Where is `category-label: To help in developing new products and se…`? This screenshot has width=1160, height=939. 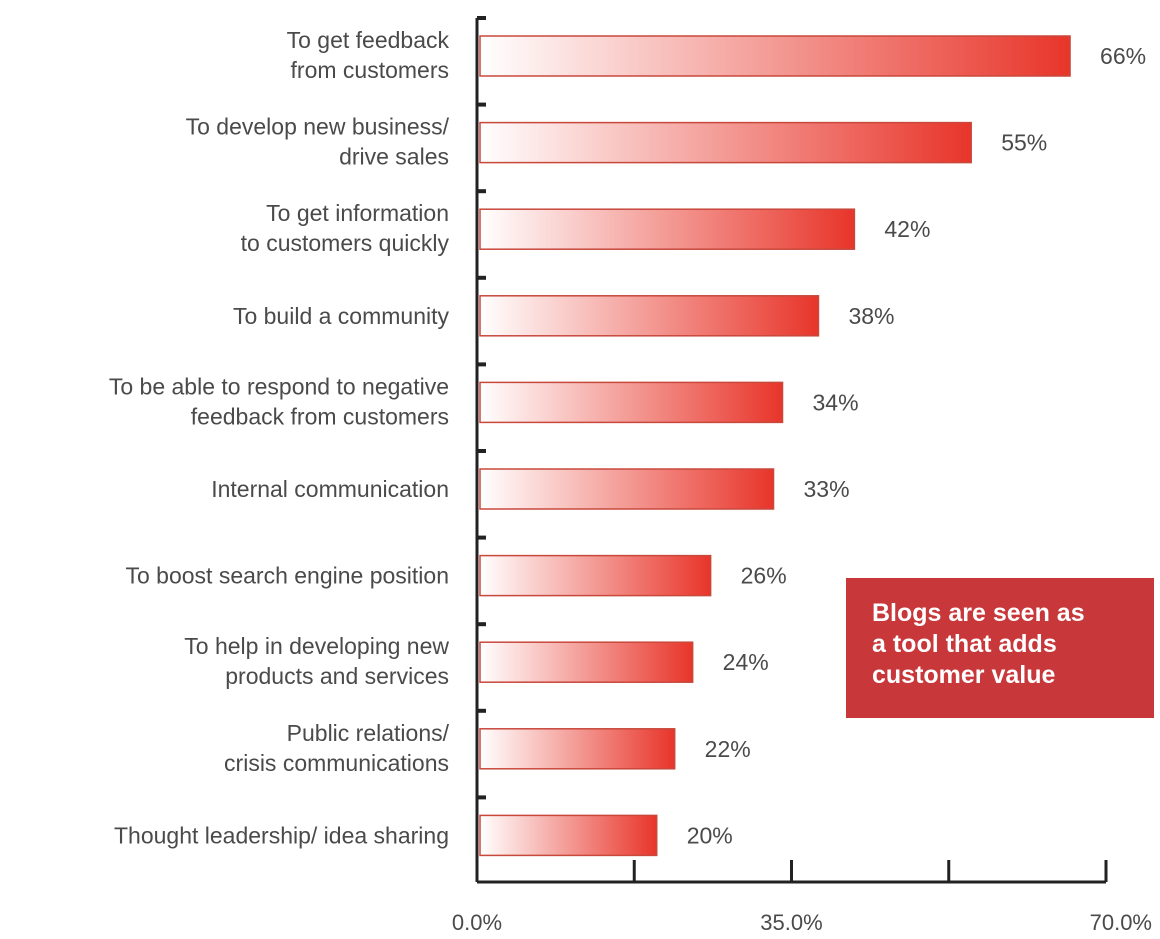 category-label: To help in developing new products and se… is located at coordinates (316, 661).